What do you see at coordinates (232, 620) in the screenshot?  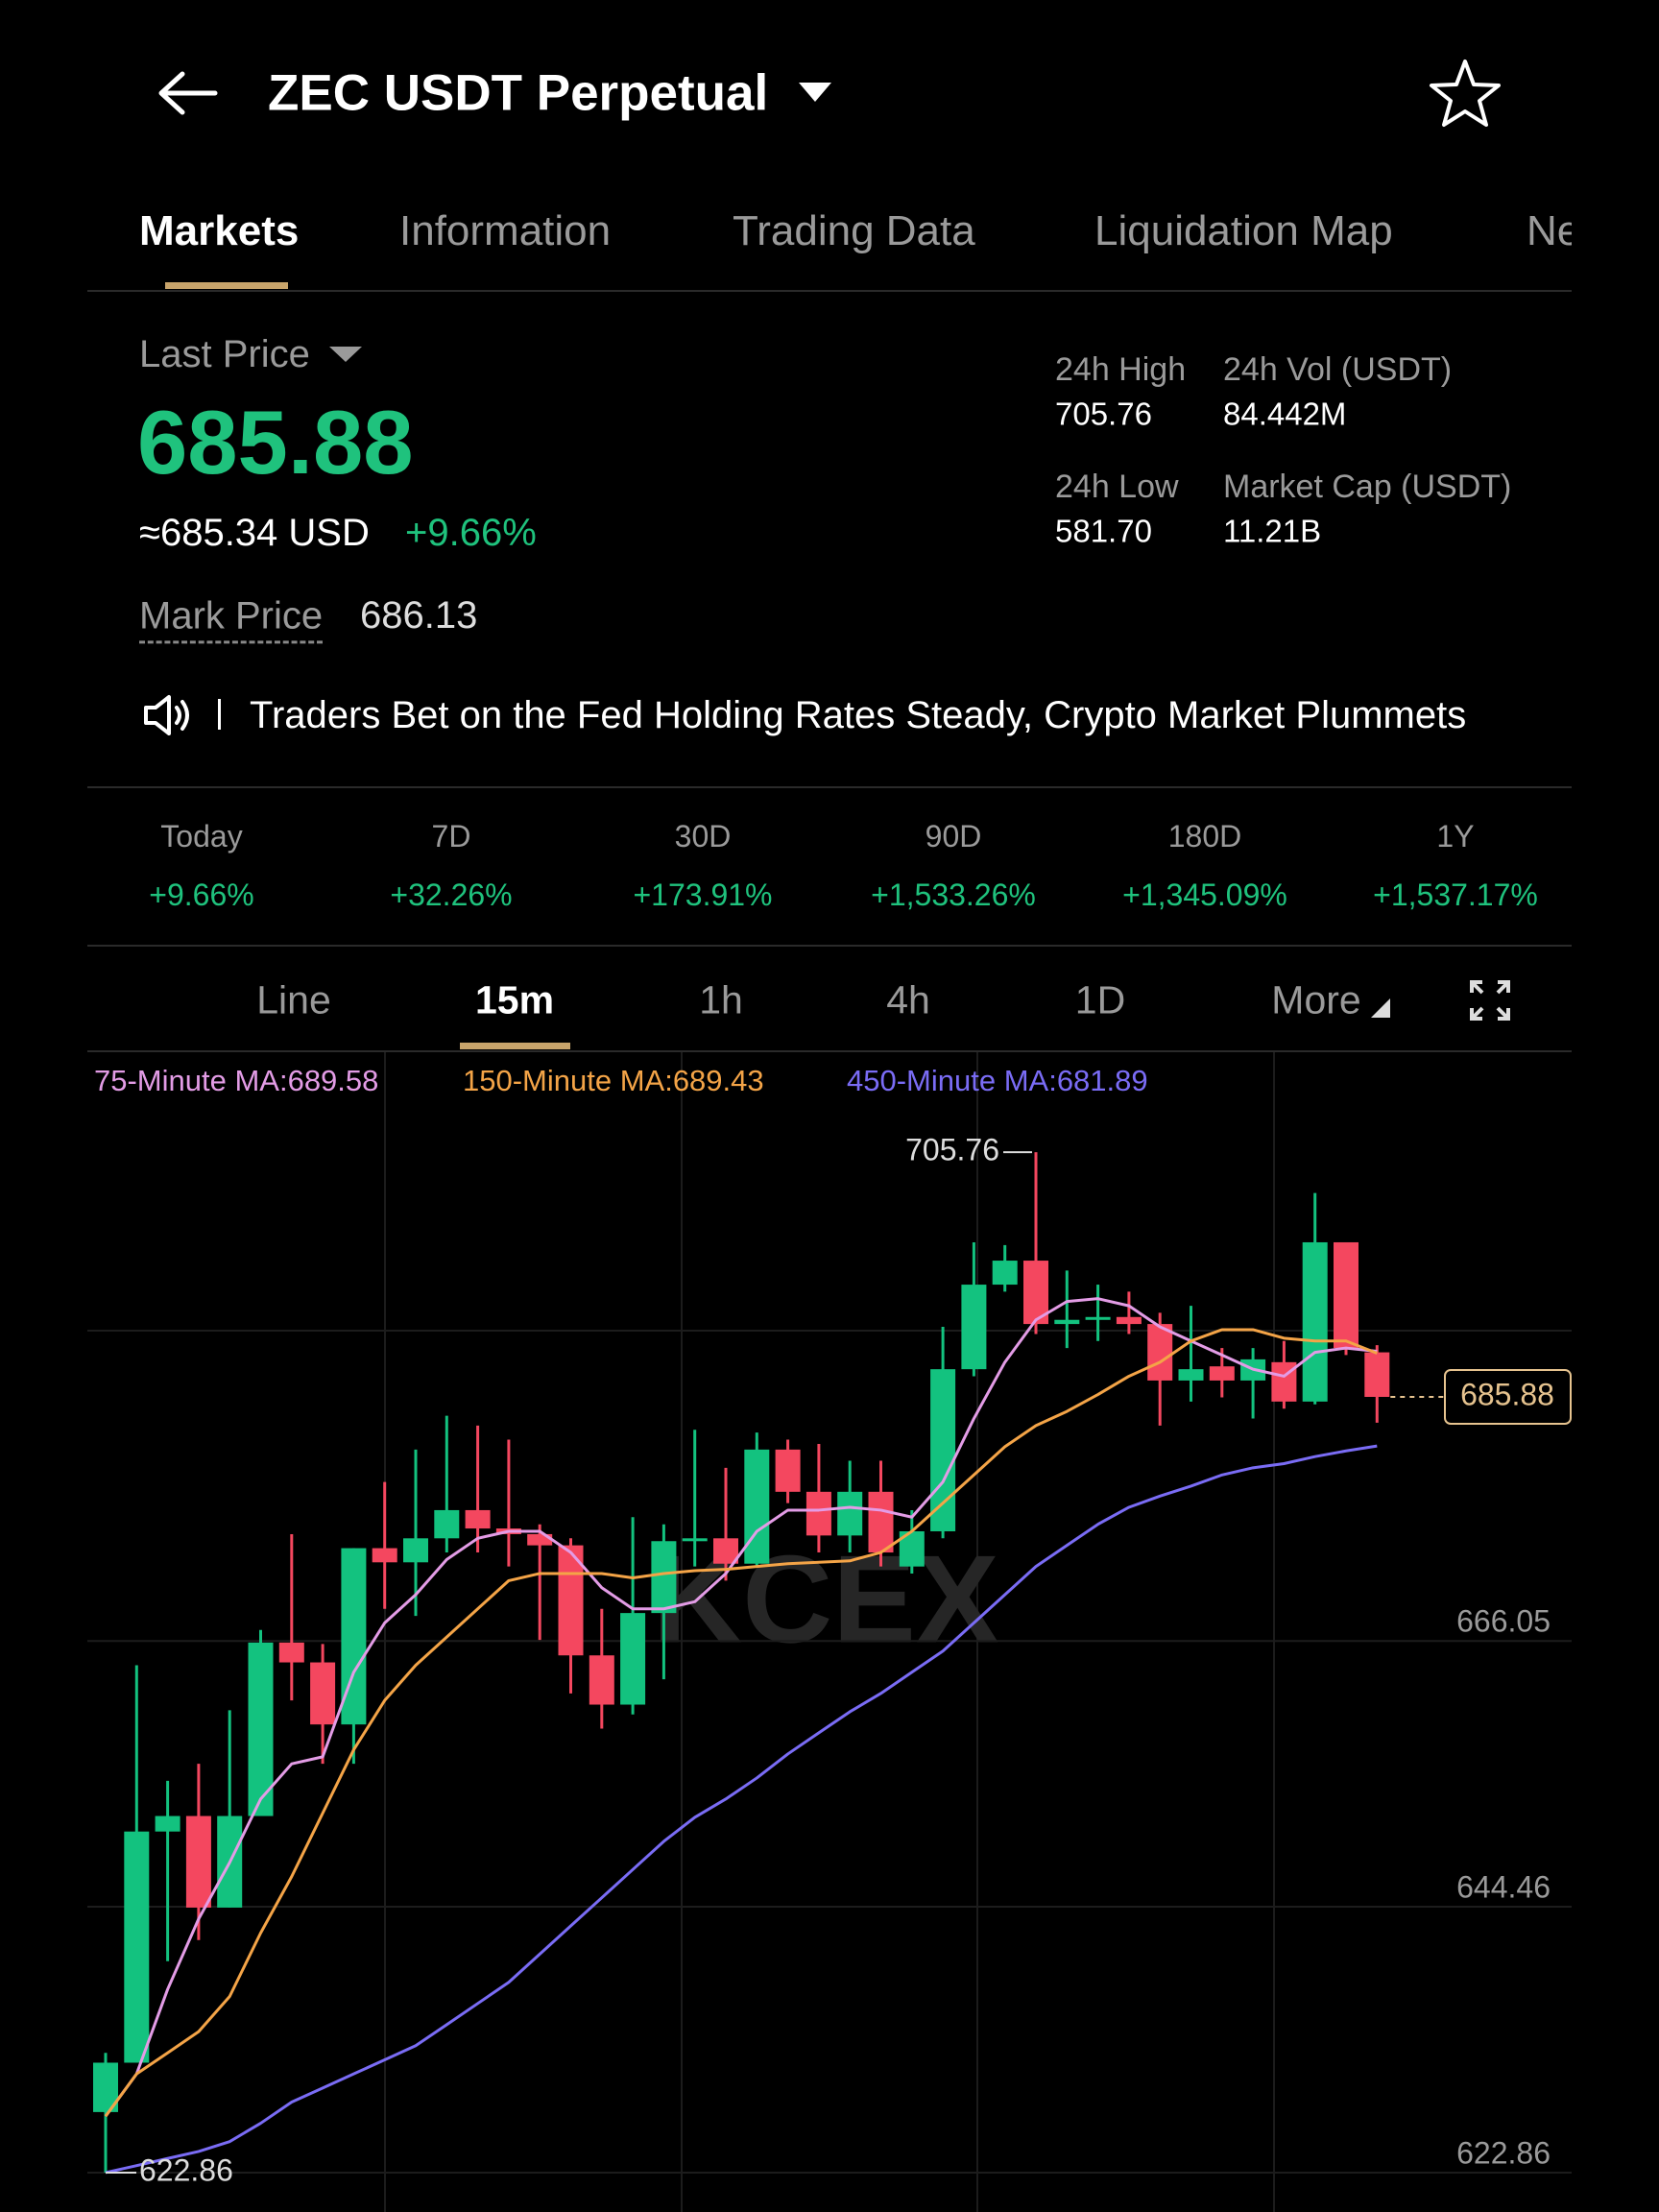 I see `mark-price-label: Mark Price` at bounding box center [232, 620].